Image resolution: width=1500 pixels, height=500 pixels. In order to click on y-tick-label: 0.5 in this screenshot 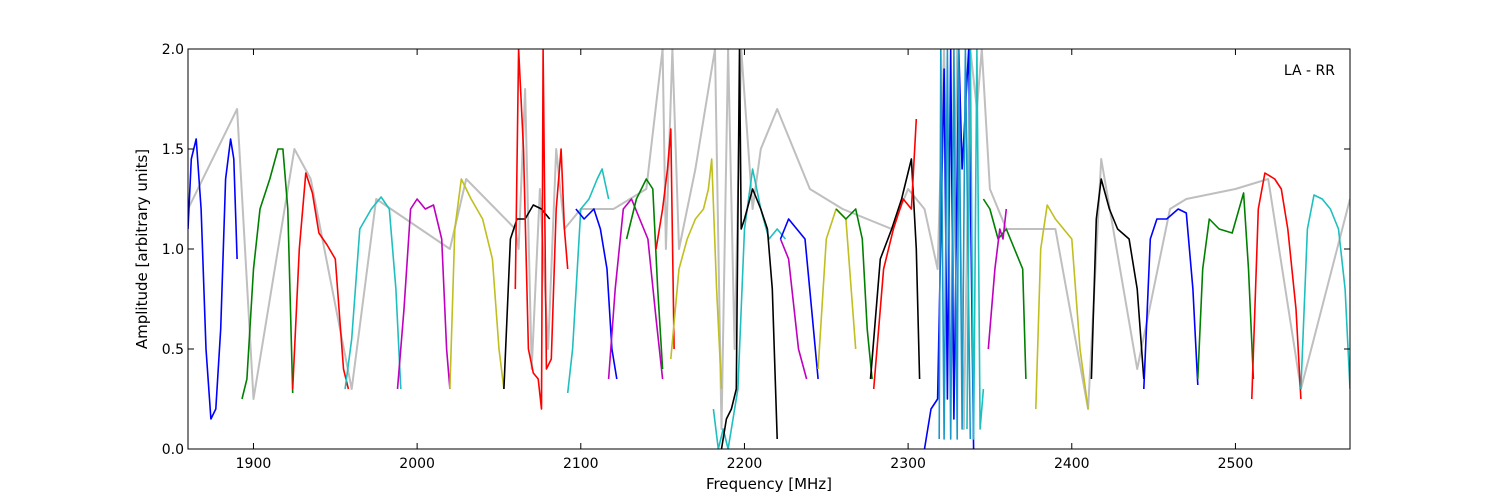, I will do `click(173, 350)`.